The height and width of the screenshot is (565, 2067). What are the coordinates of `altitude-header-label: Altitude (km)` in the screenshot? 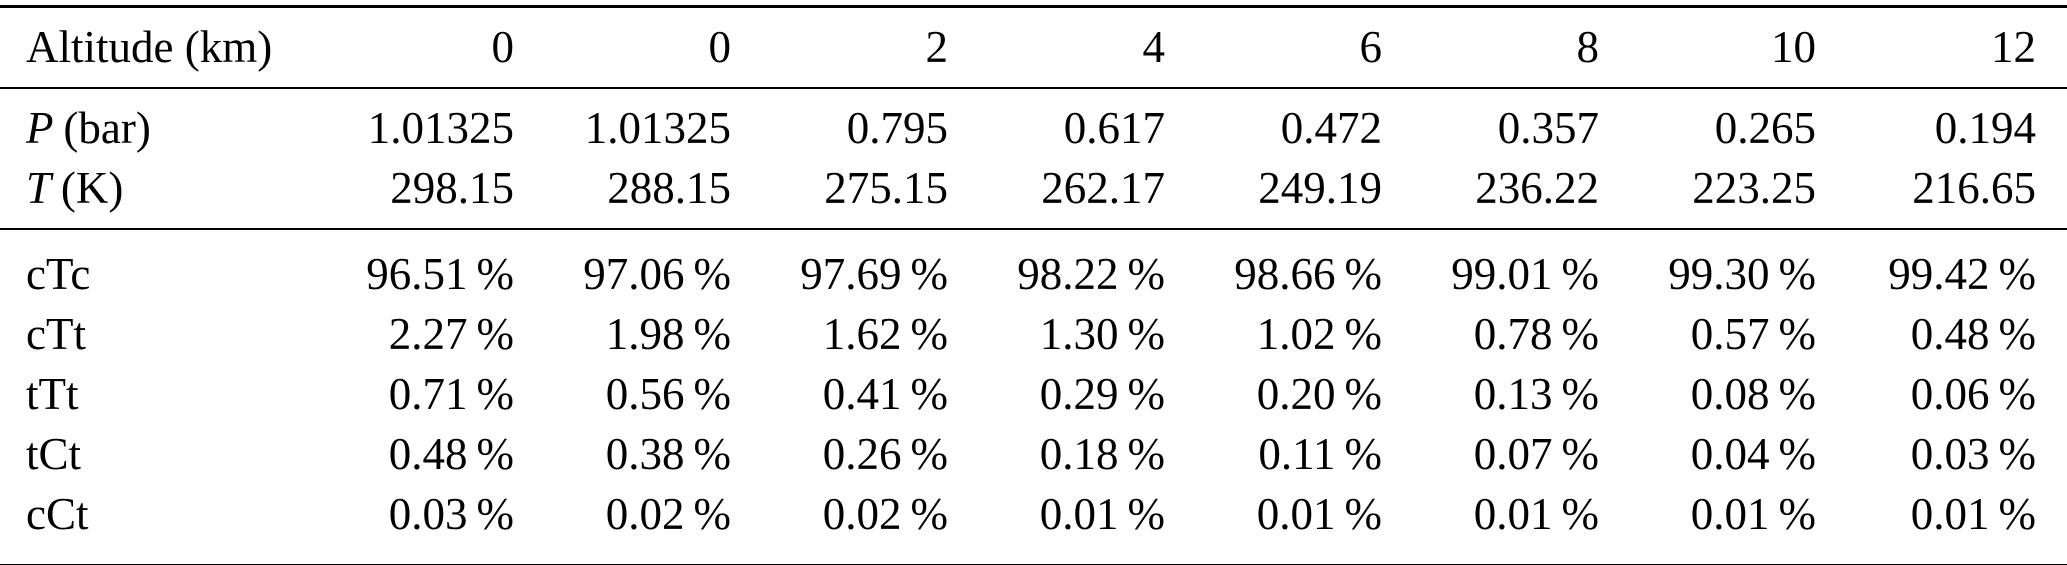 It's located at (149, 47).